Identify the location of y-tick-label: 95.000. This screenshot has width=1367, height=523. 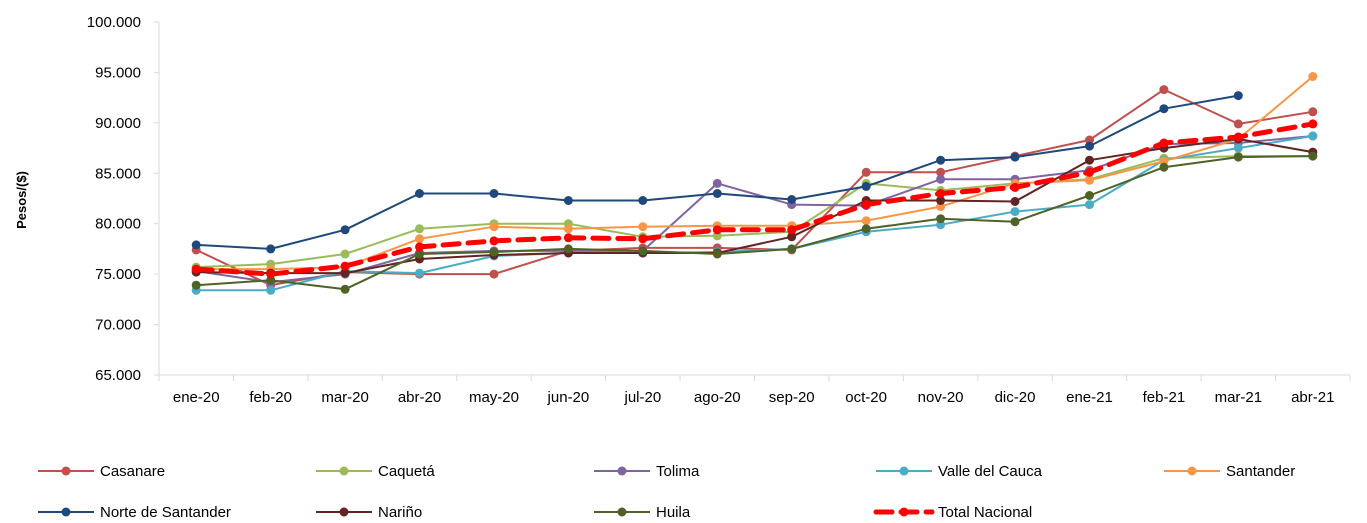
(118, 72).